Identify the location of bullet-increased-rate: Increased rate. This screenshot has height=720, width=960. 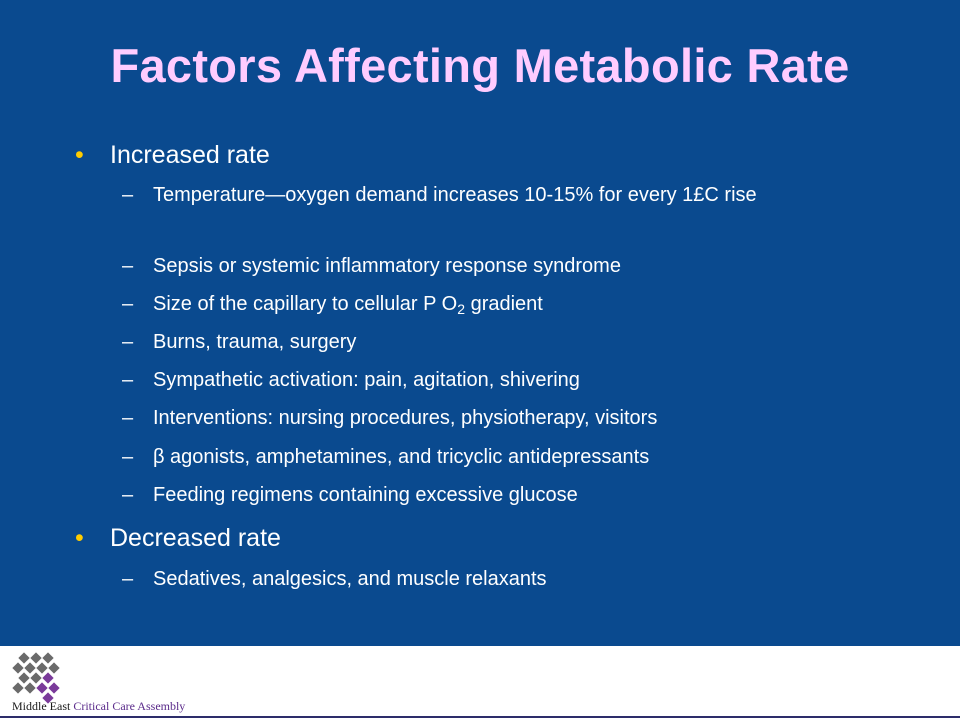
(190, 155).